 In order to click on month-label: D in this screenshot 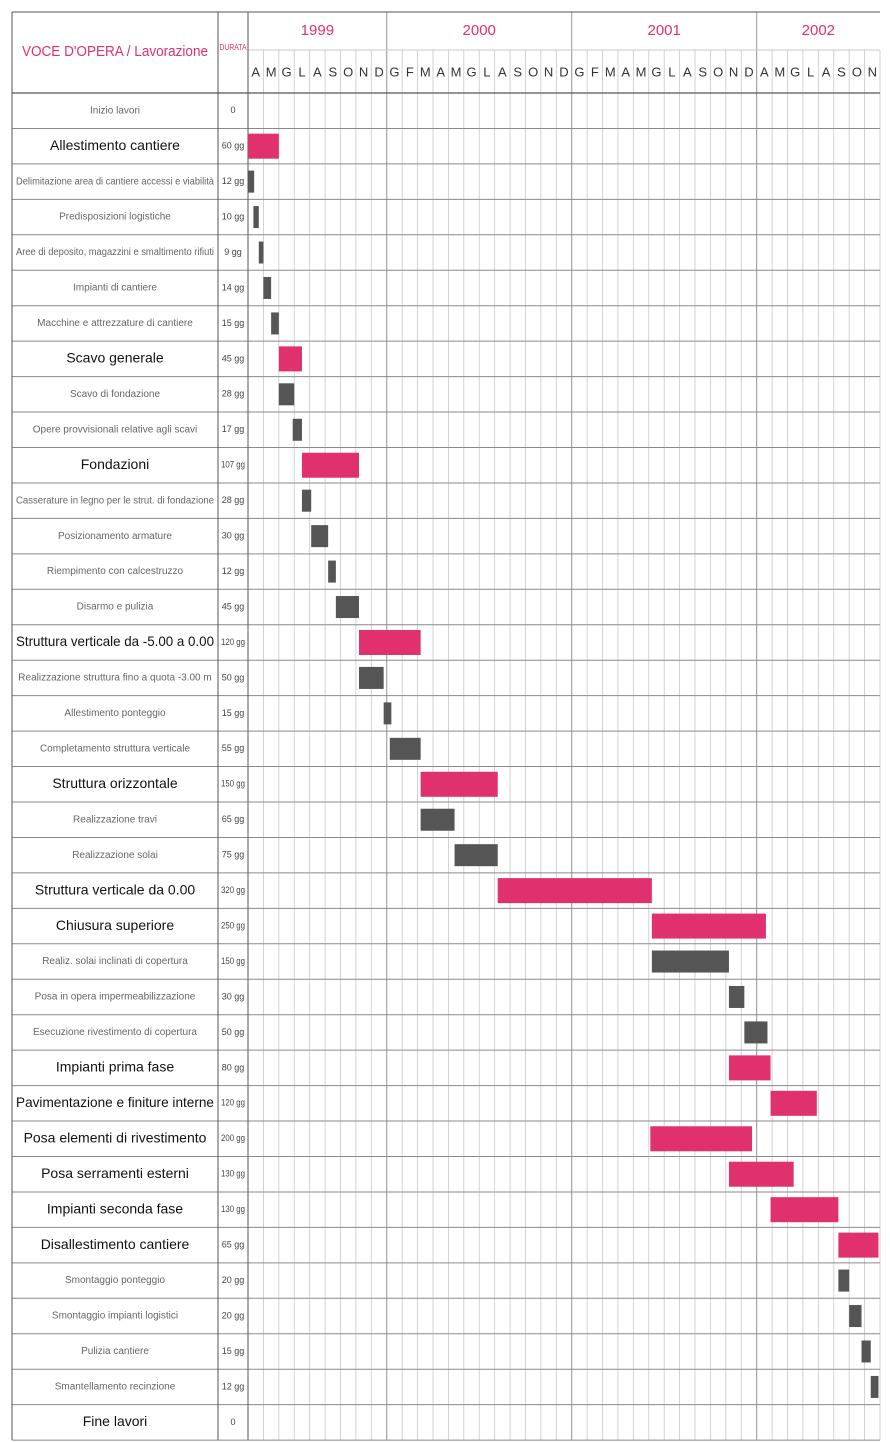, I will do `click(563, 71)`.